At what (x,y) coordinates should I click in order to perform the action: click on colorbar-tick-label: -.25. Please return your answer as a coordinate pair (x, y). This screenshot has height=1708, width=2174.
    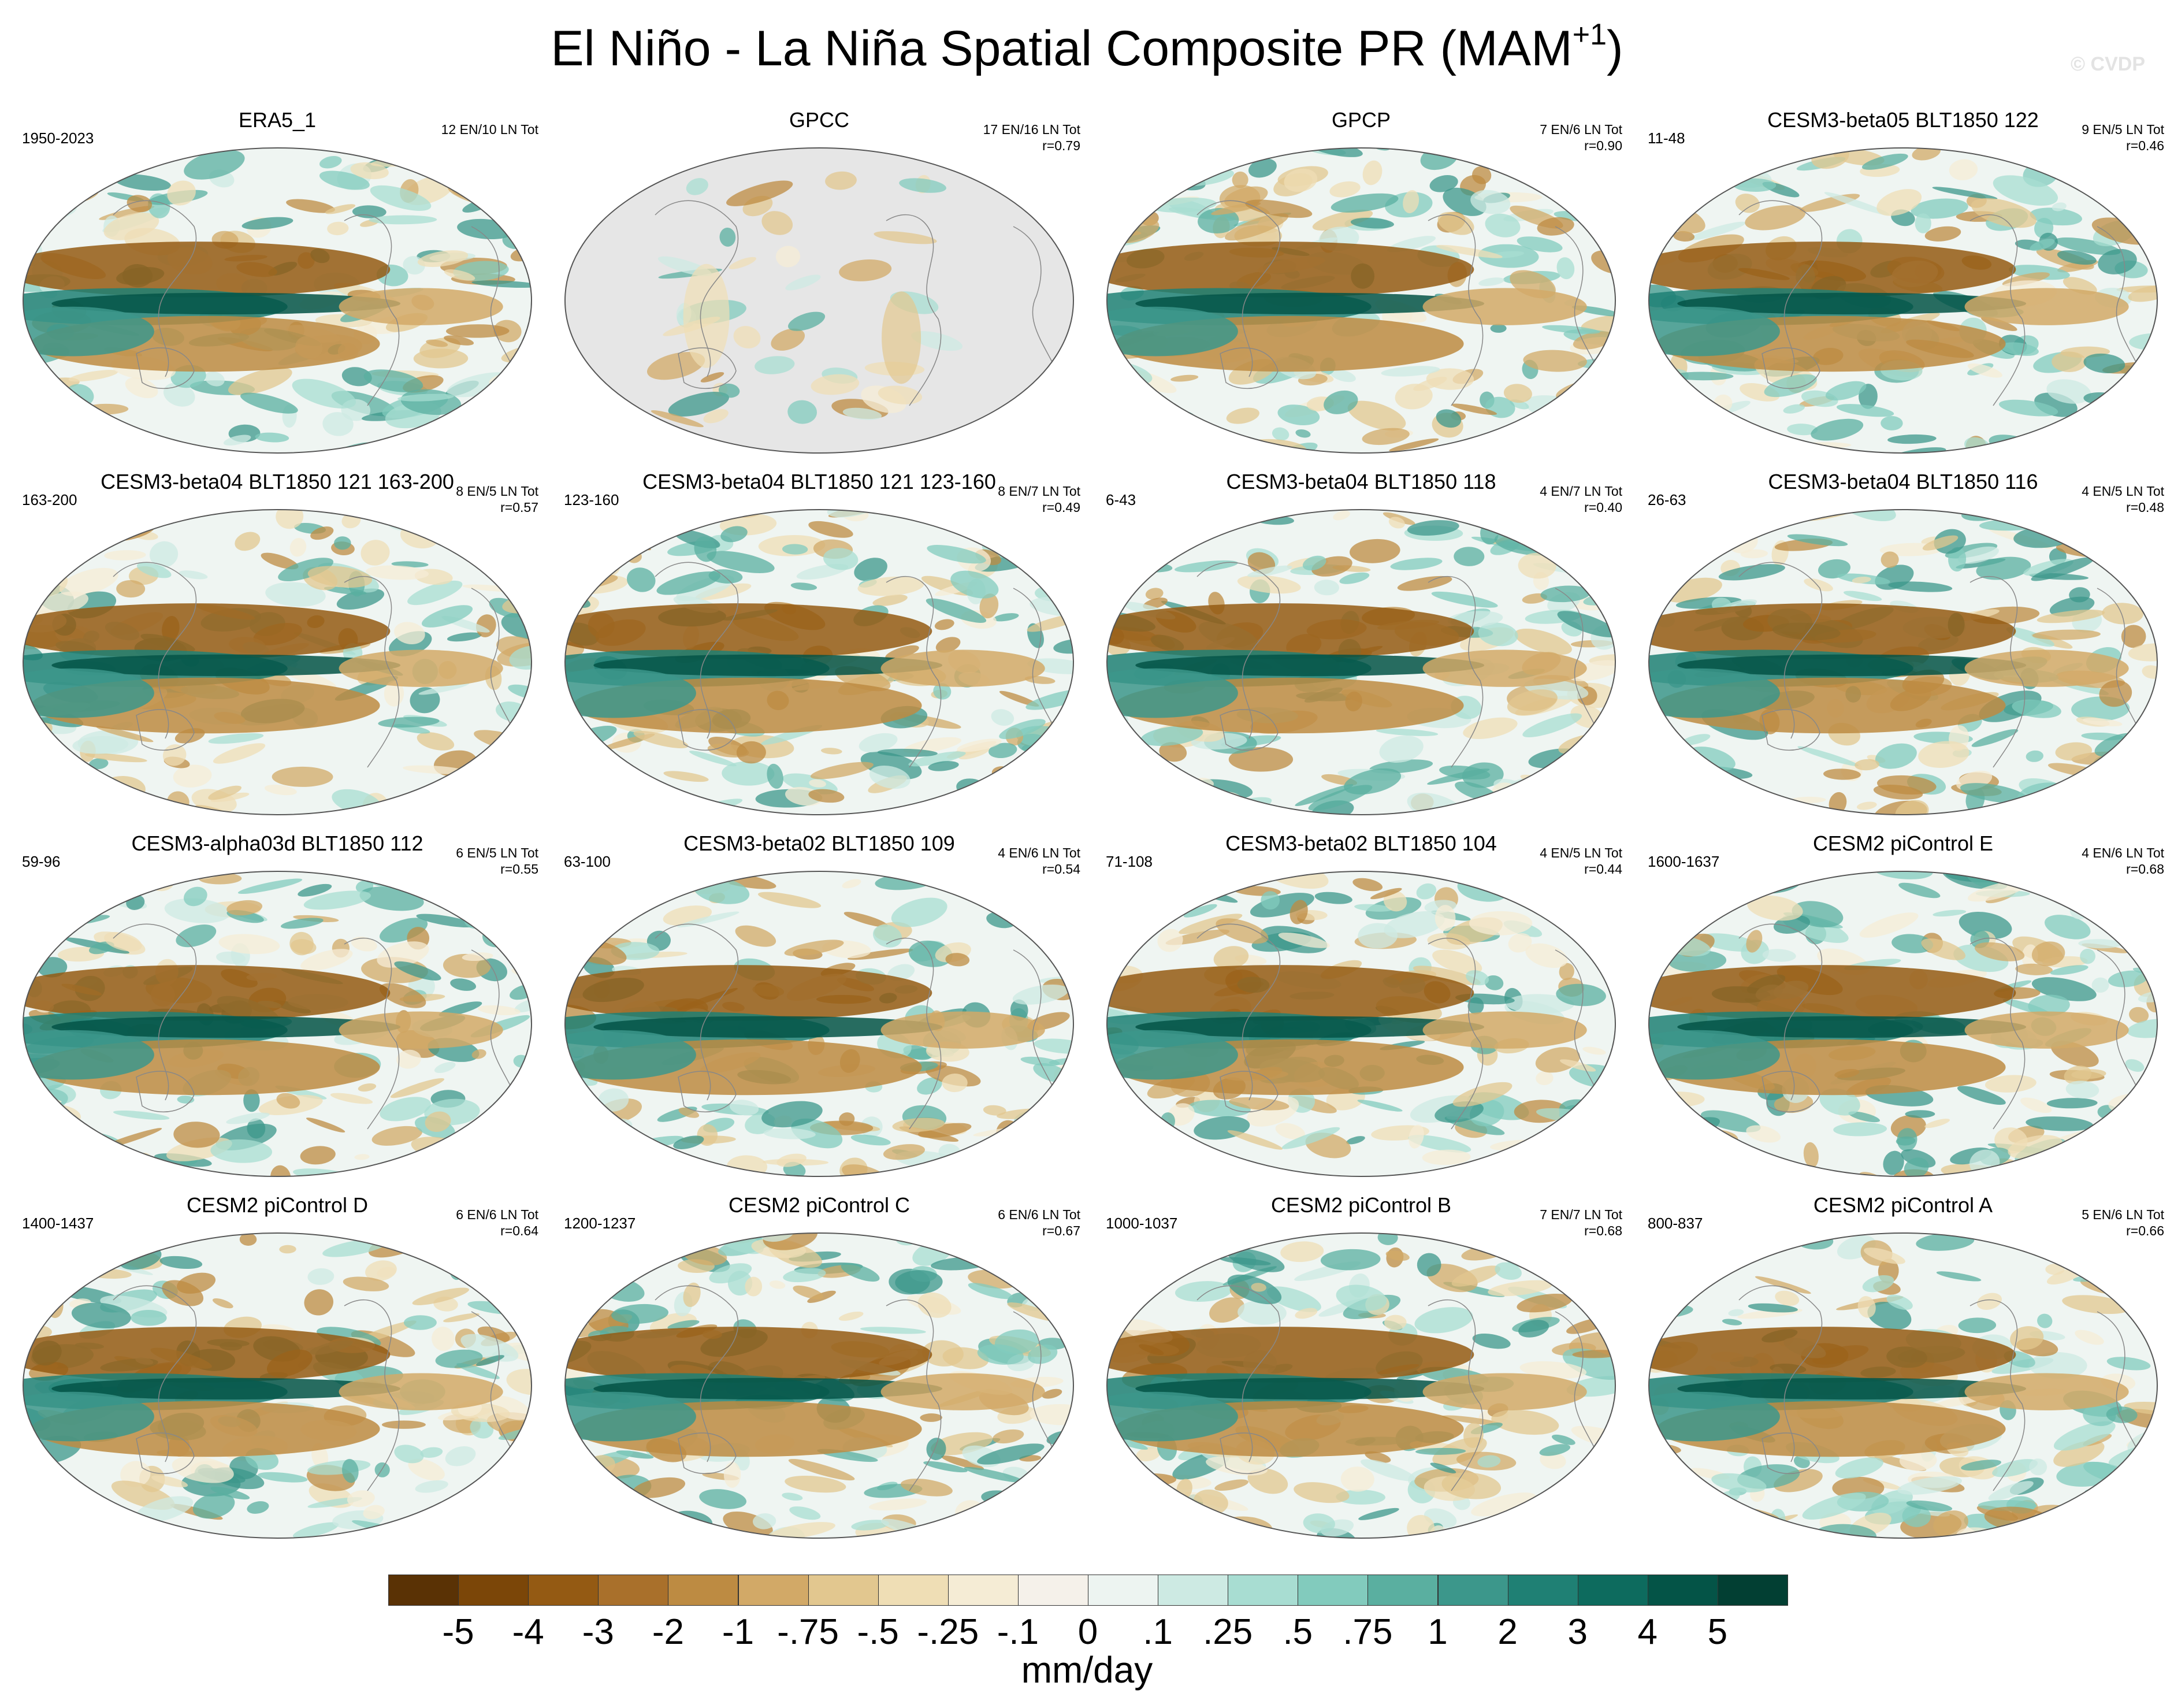
    Looking at the image, I should click on (948, 1632).